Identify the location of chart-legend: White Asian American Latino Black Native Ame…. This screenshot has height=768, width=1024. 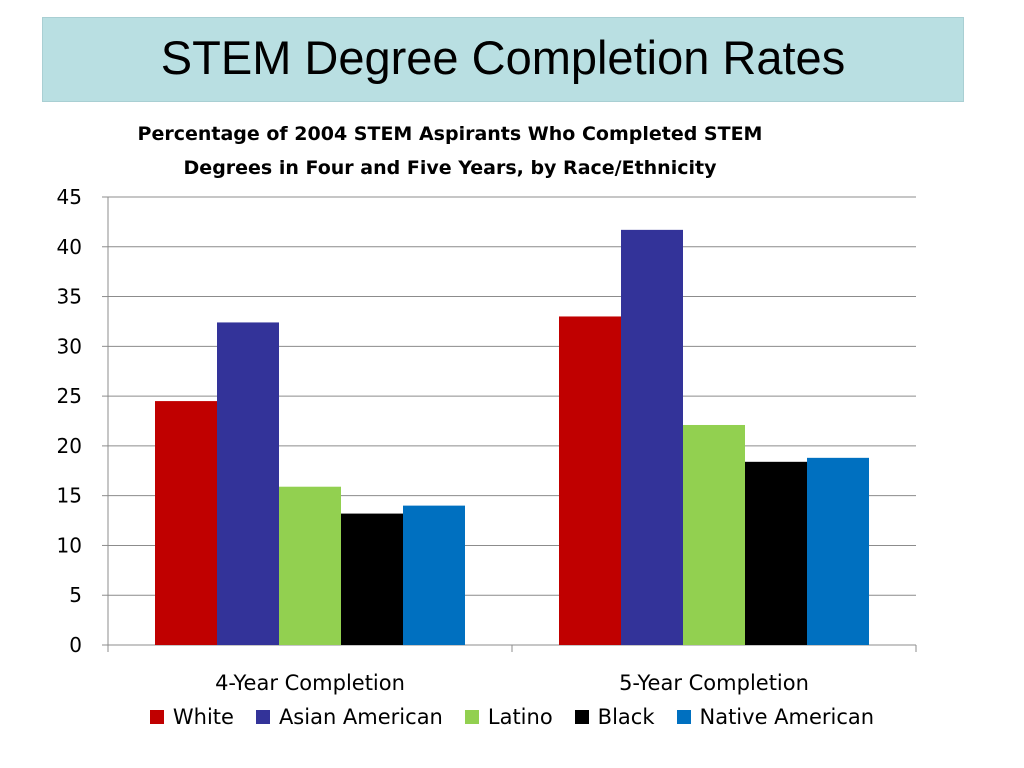
(512, 717).